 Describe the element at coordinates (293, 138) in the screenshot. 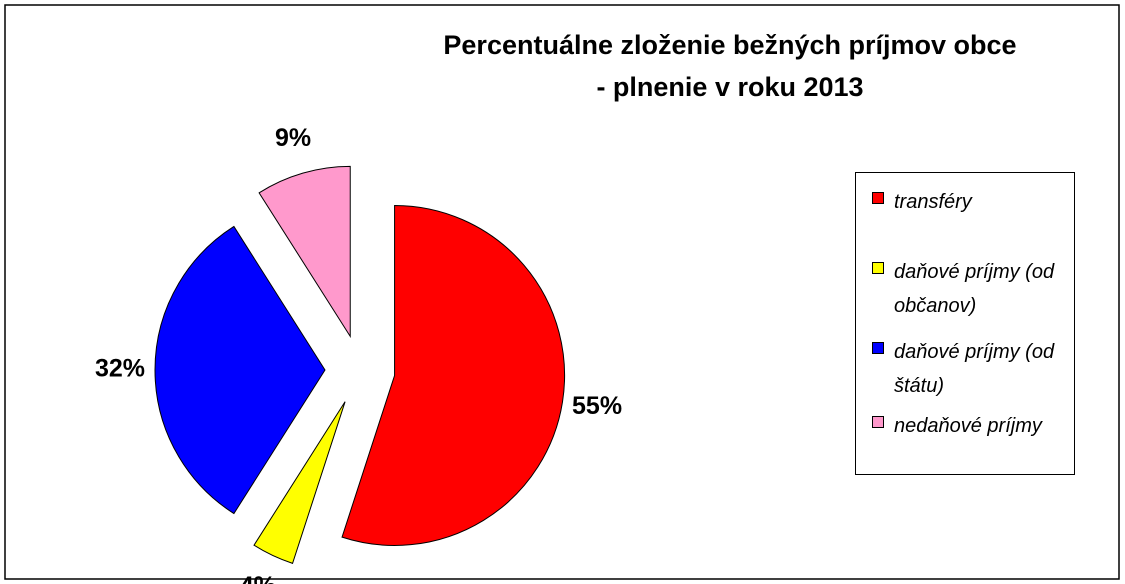

I see `data-label: 9%` at that location.